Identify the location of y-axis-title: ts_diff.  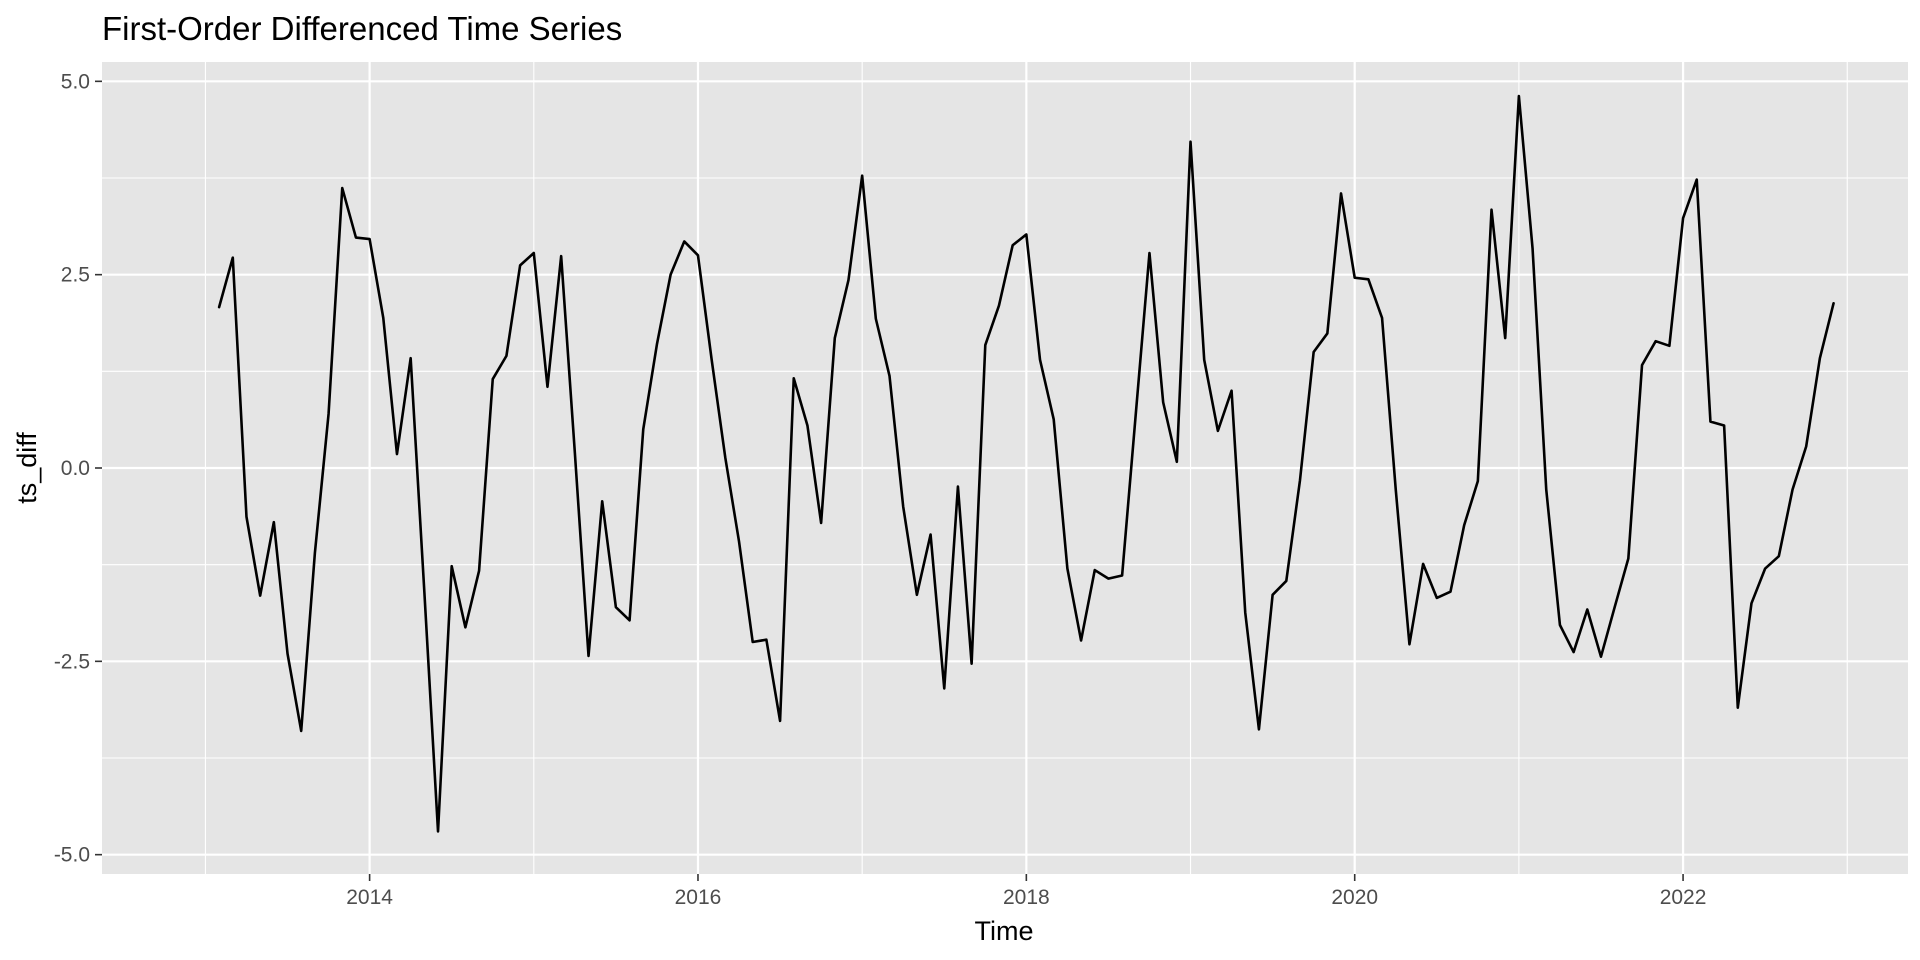
(27, 468).